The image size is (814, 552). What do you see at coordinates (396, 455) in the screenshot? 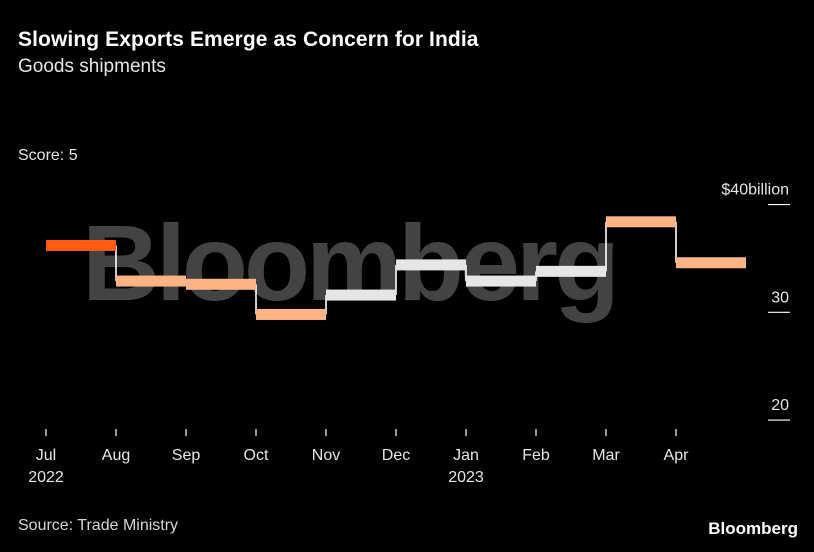
I see `x-tick-label: Dec` at bounding box center [396, 455].